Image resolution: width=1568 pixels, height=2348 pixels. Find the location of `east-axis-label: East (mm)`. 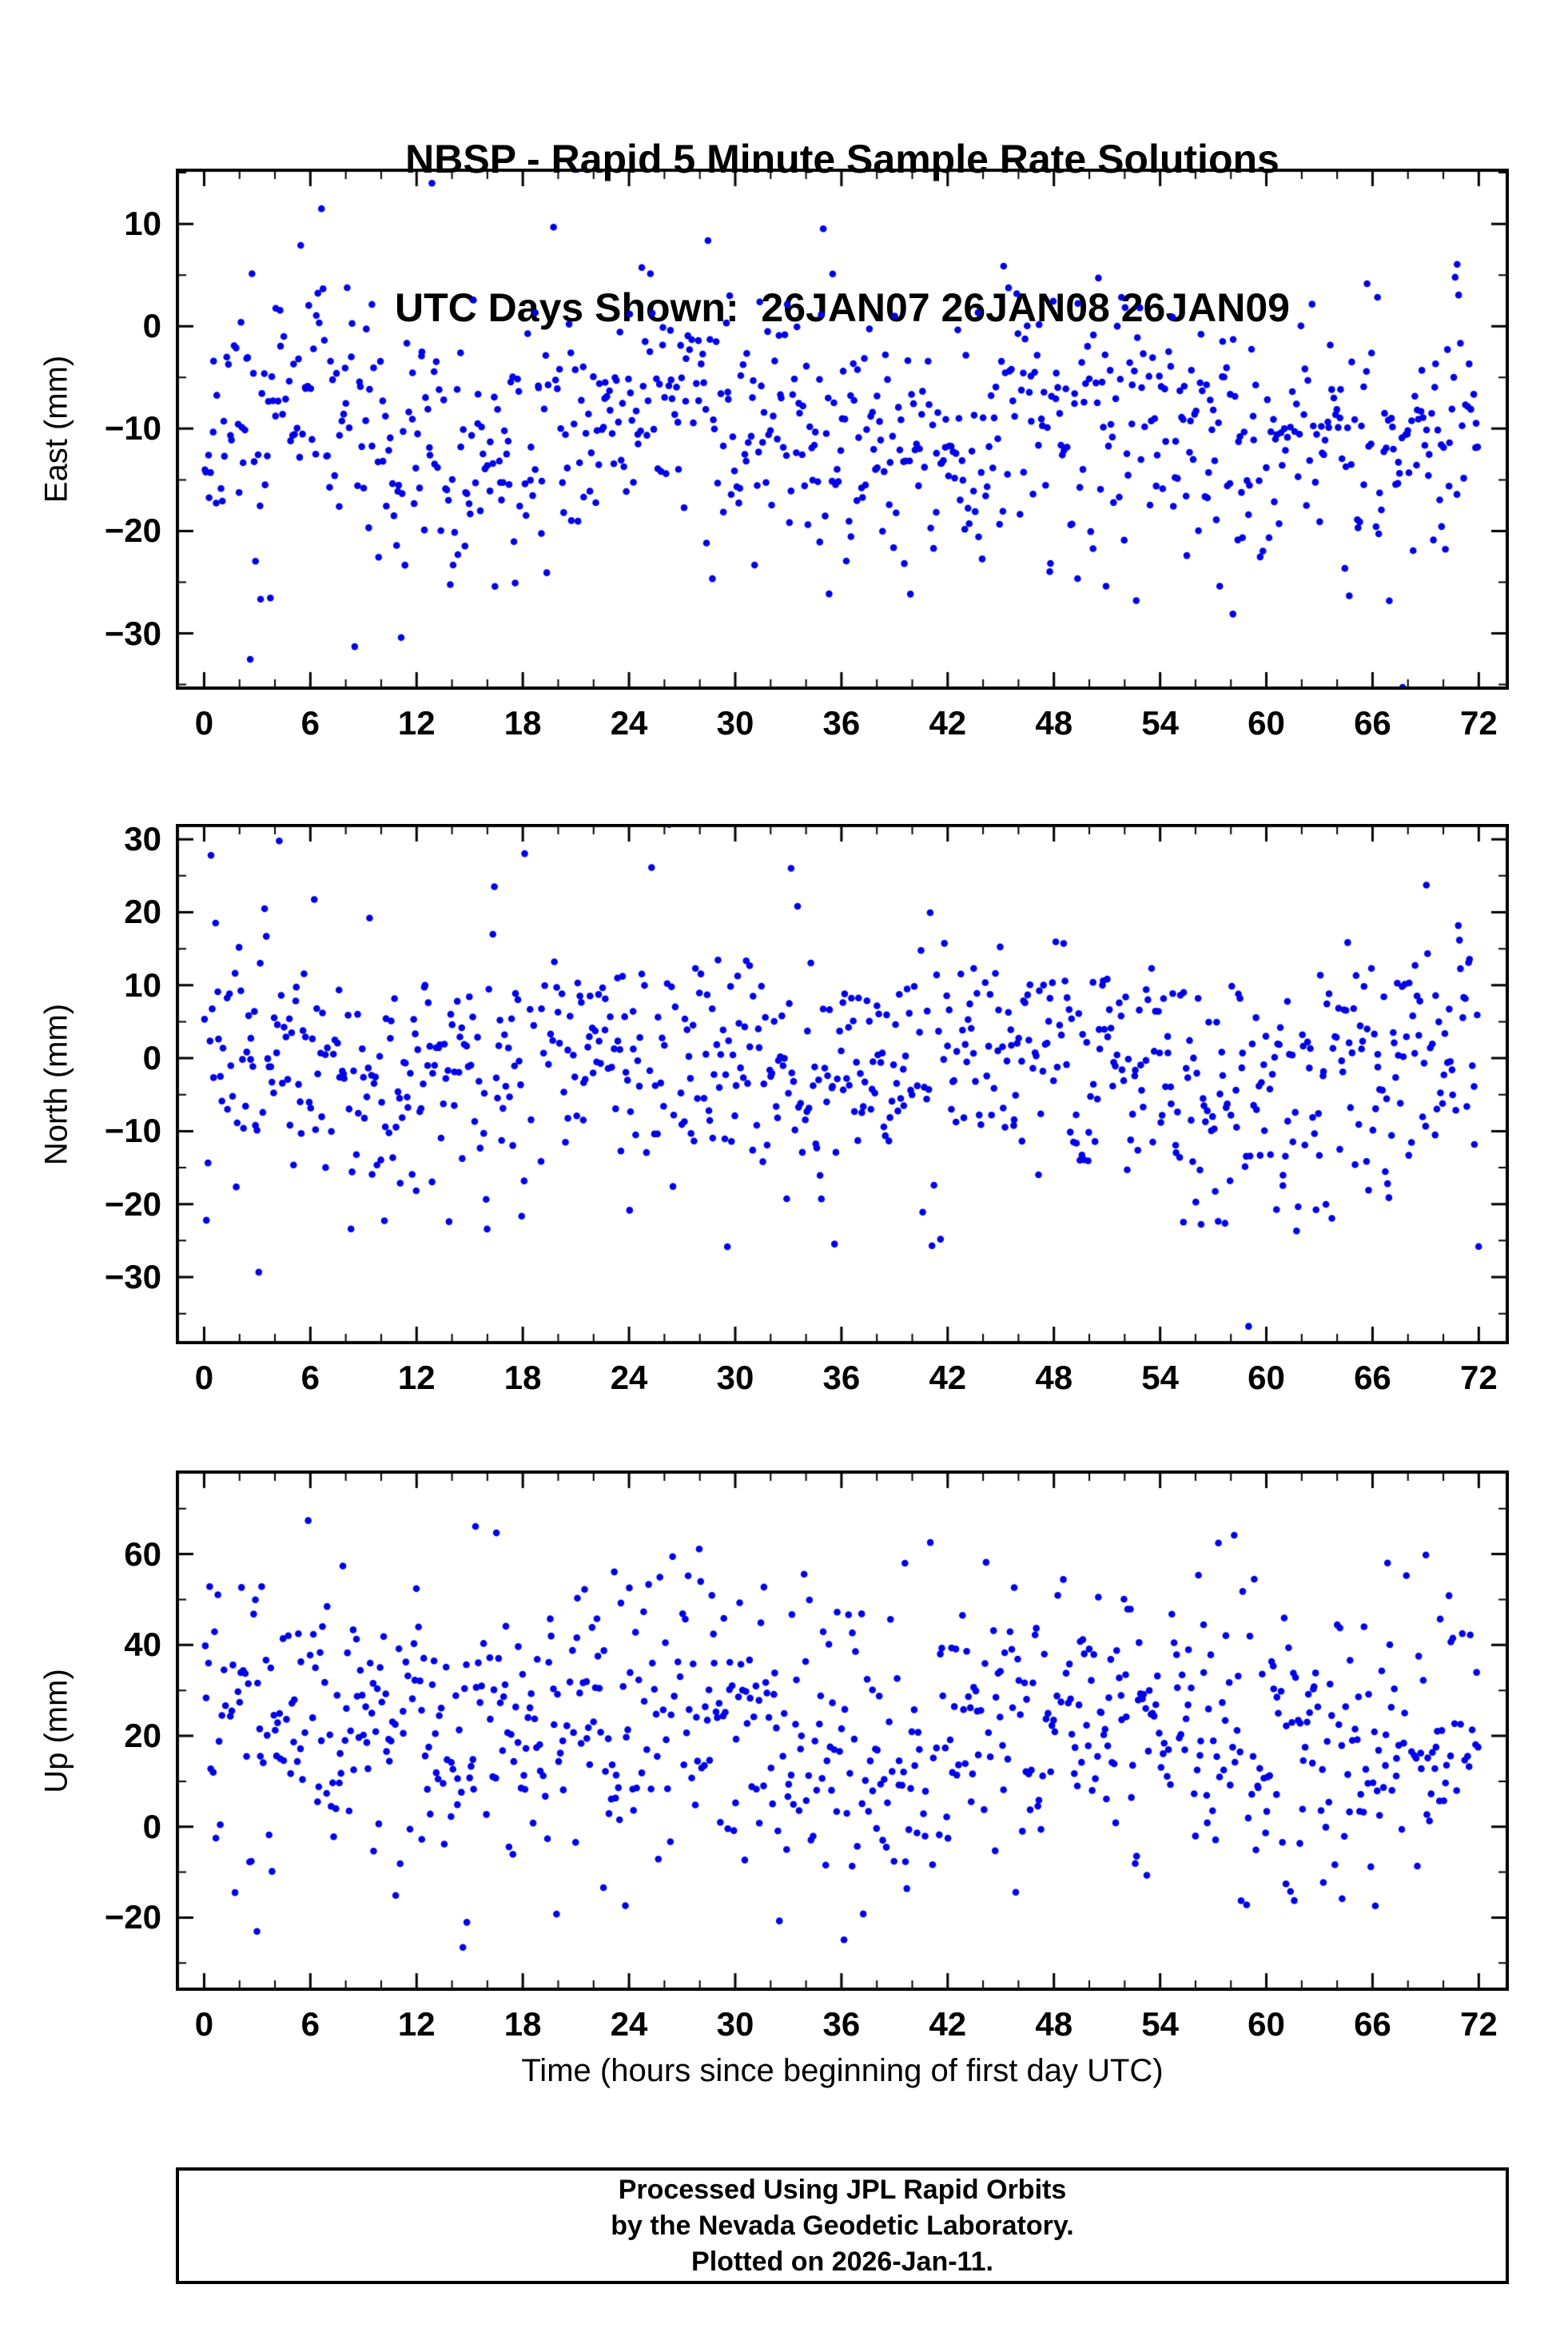

east-axis-label: East (mm) is located at coordinates (56, 429).